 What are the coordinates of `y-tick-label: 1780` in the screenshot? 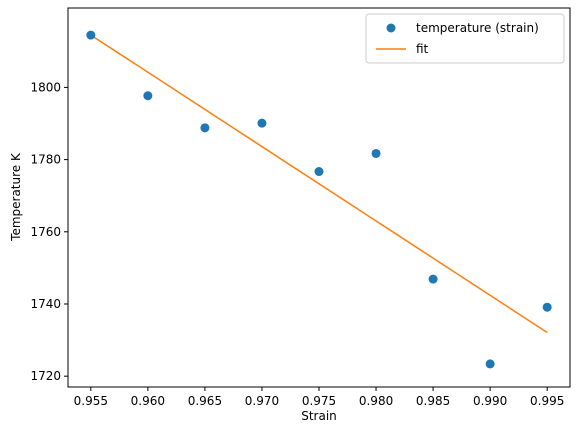 It's located at (45, 160).